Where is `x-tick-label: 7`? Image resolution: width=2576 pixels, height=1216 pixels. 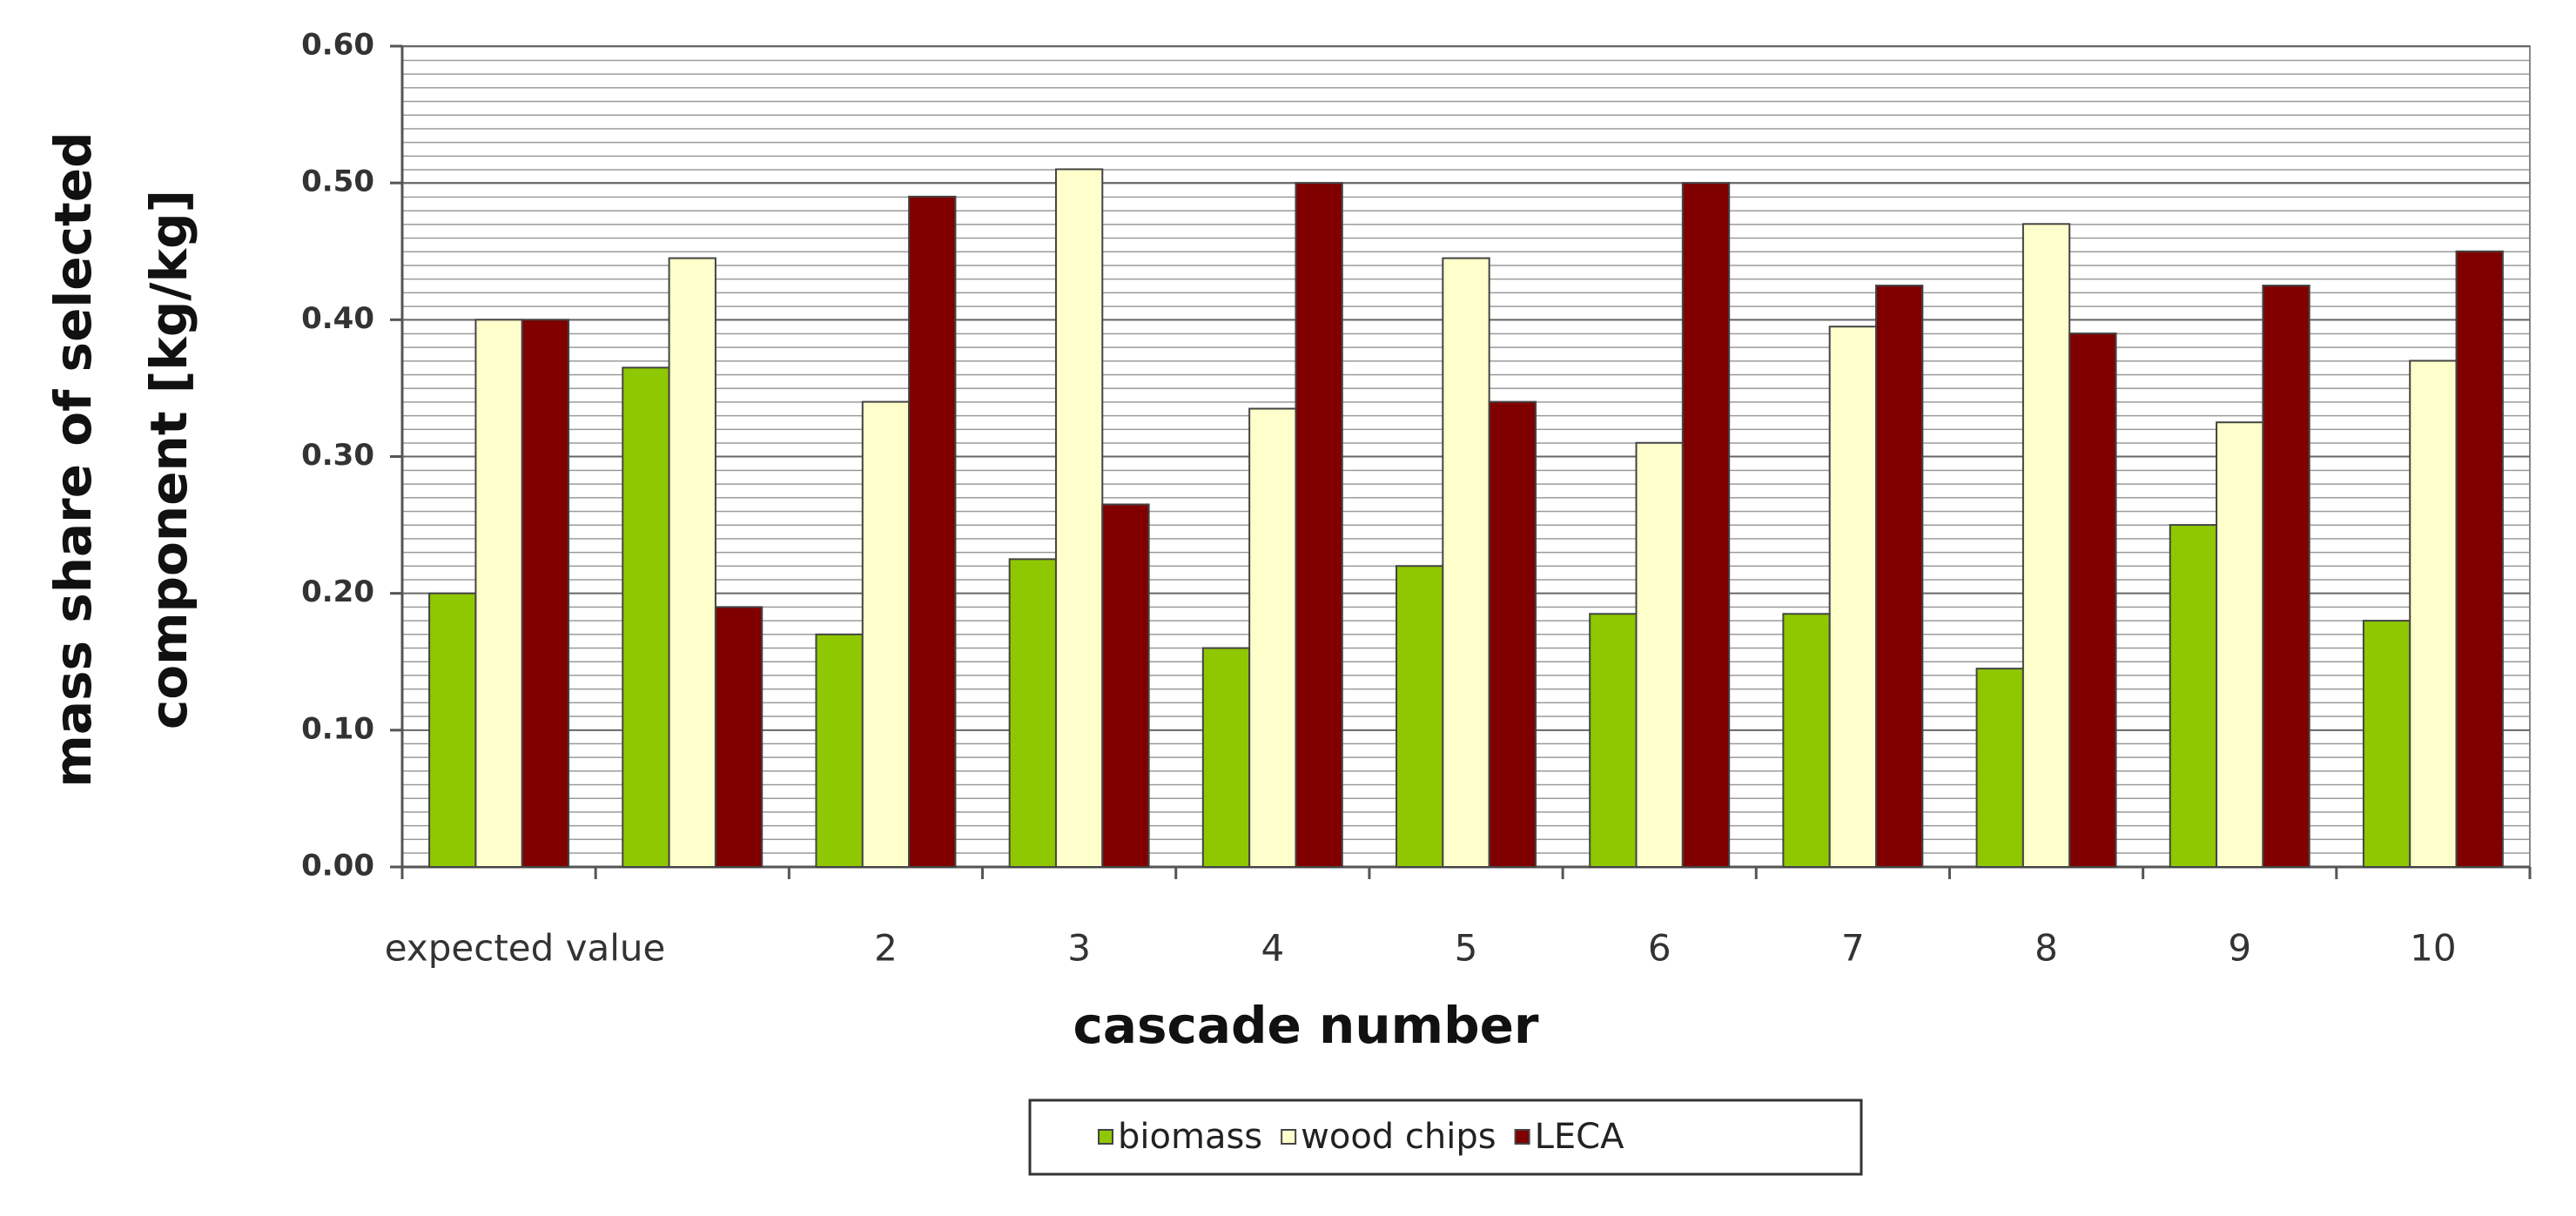
x-tick-label: 7 is located at coordinates (1853, 948).